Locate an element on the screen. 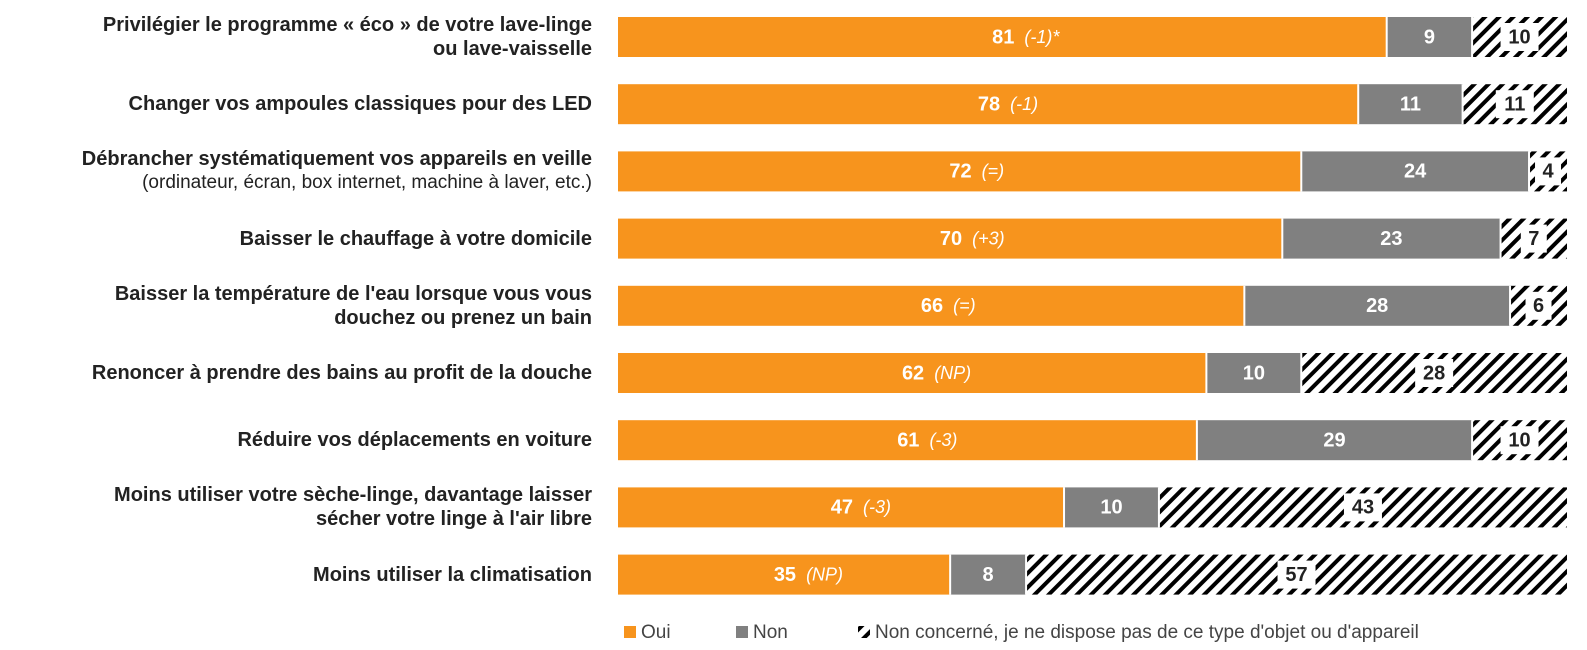 The width and height of the screenshot is (1587, 650). category-label: Réduire vos déplacements en voiture is located at coordinates (296, 440).